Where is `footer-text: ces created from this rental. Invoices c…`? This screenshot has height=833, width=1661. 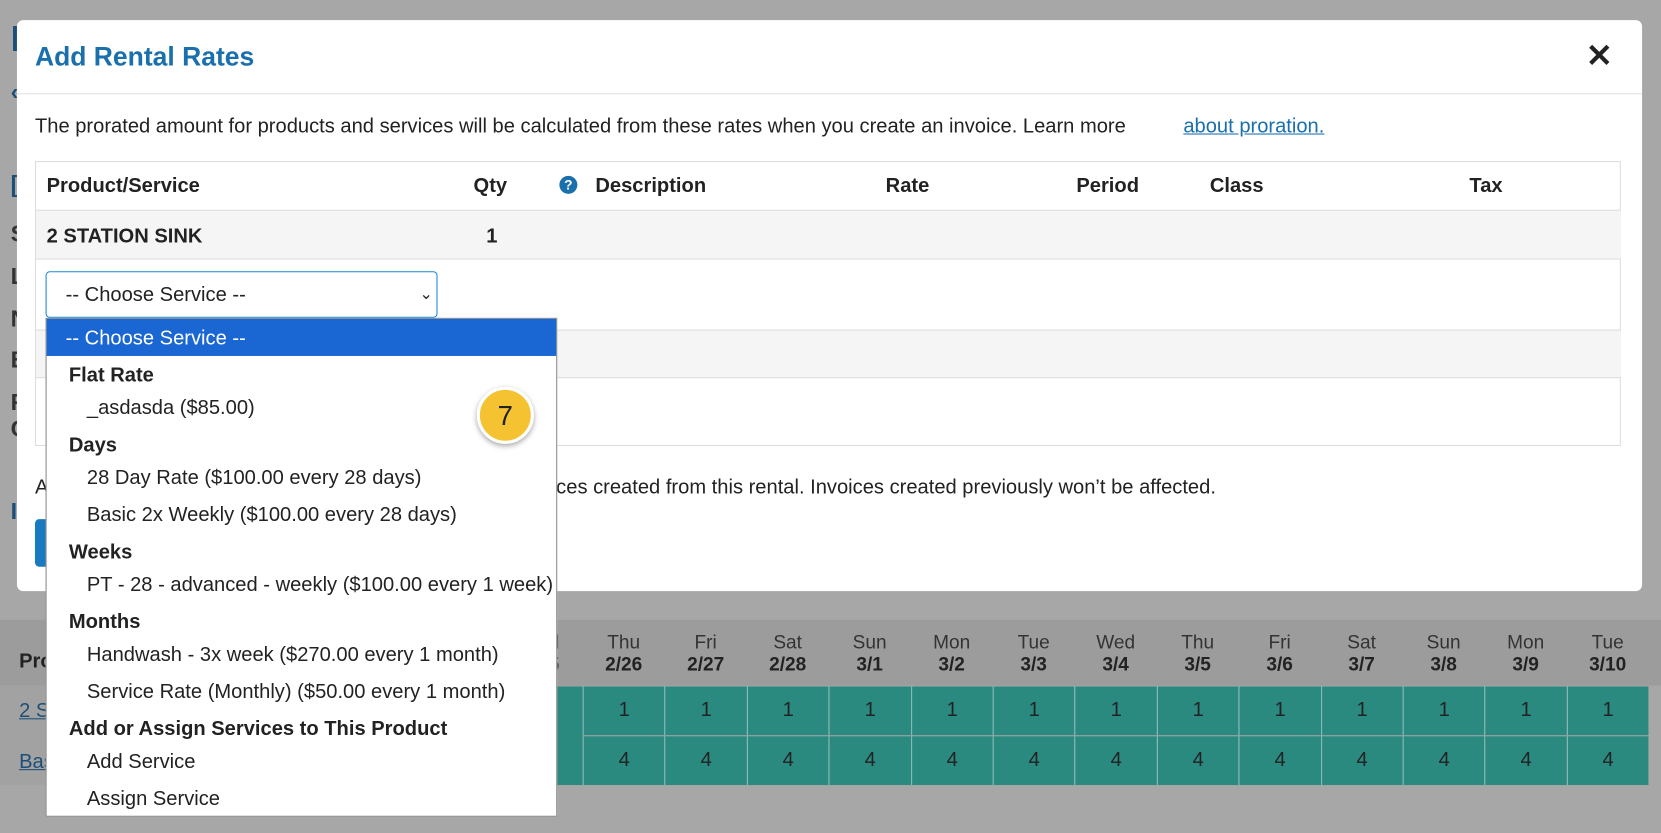
footer-text: ces created from this rental. Invoices c… is located at coordinates (886, 487).